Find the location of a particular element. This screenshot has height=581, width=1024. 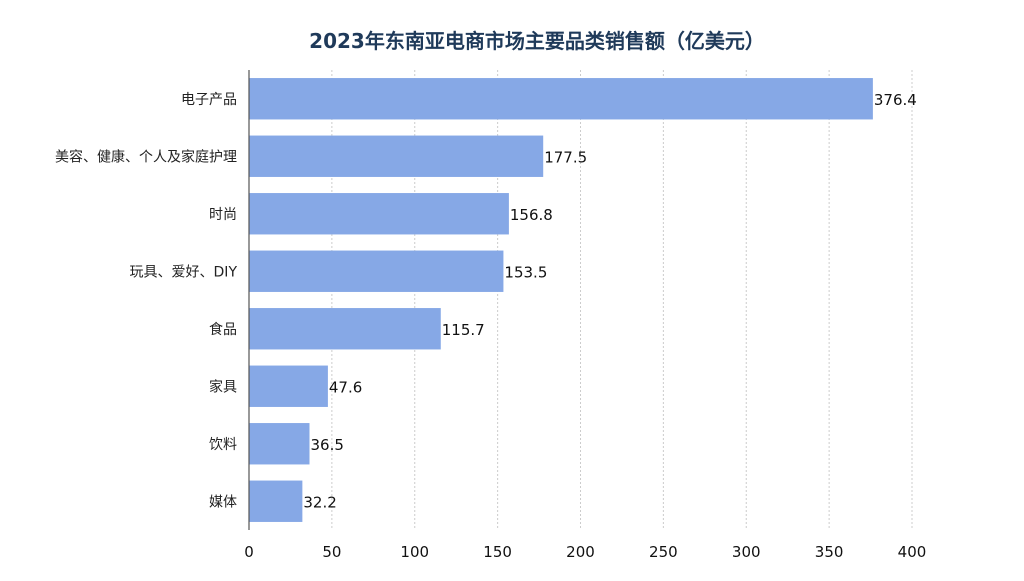

data-label: 153.5 is located at coordinates (525, 272).